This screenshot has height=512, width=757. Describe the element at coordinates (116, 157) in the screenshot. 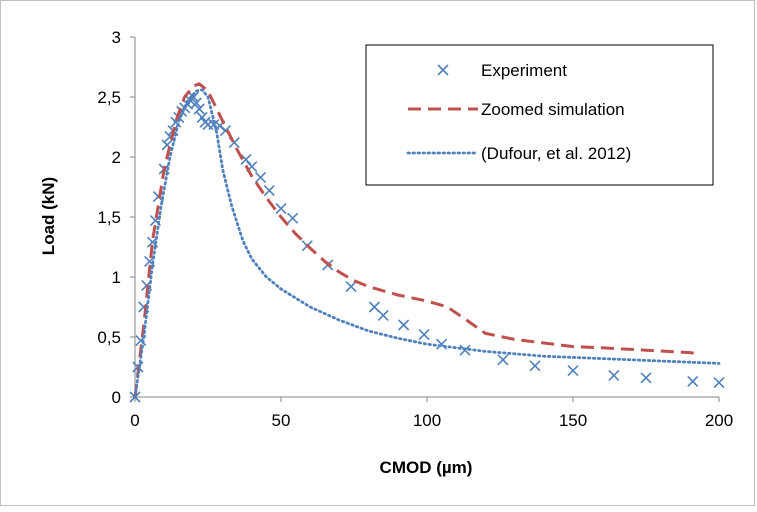

I see `y-tick-label: 2` at that location.